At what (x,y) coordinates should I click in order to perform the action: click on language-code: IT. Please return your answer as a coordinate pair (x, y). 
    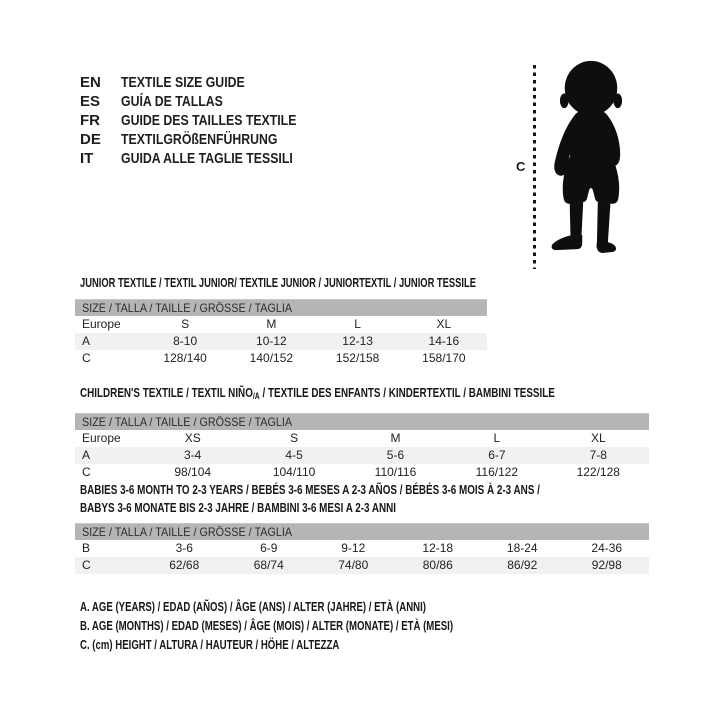
    Looking at the image, I should click on (87, 158).